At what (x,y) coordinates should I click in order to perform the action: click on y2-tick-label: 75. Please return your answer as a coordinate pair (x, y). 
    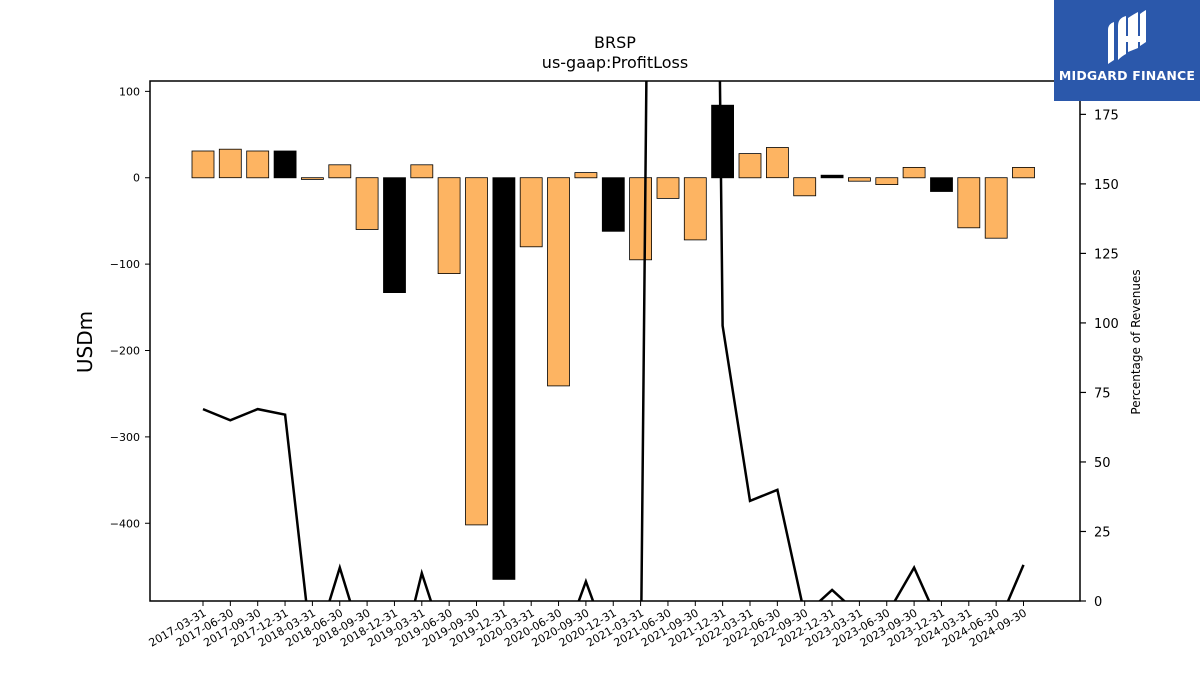
    Looking at the image, I should click on (1102, 393).